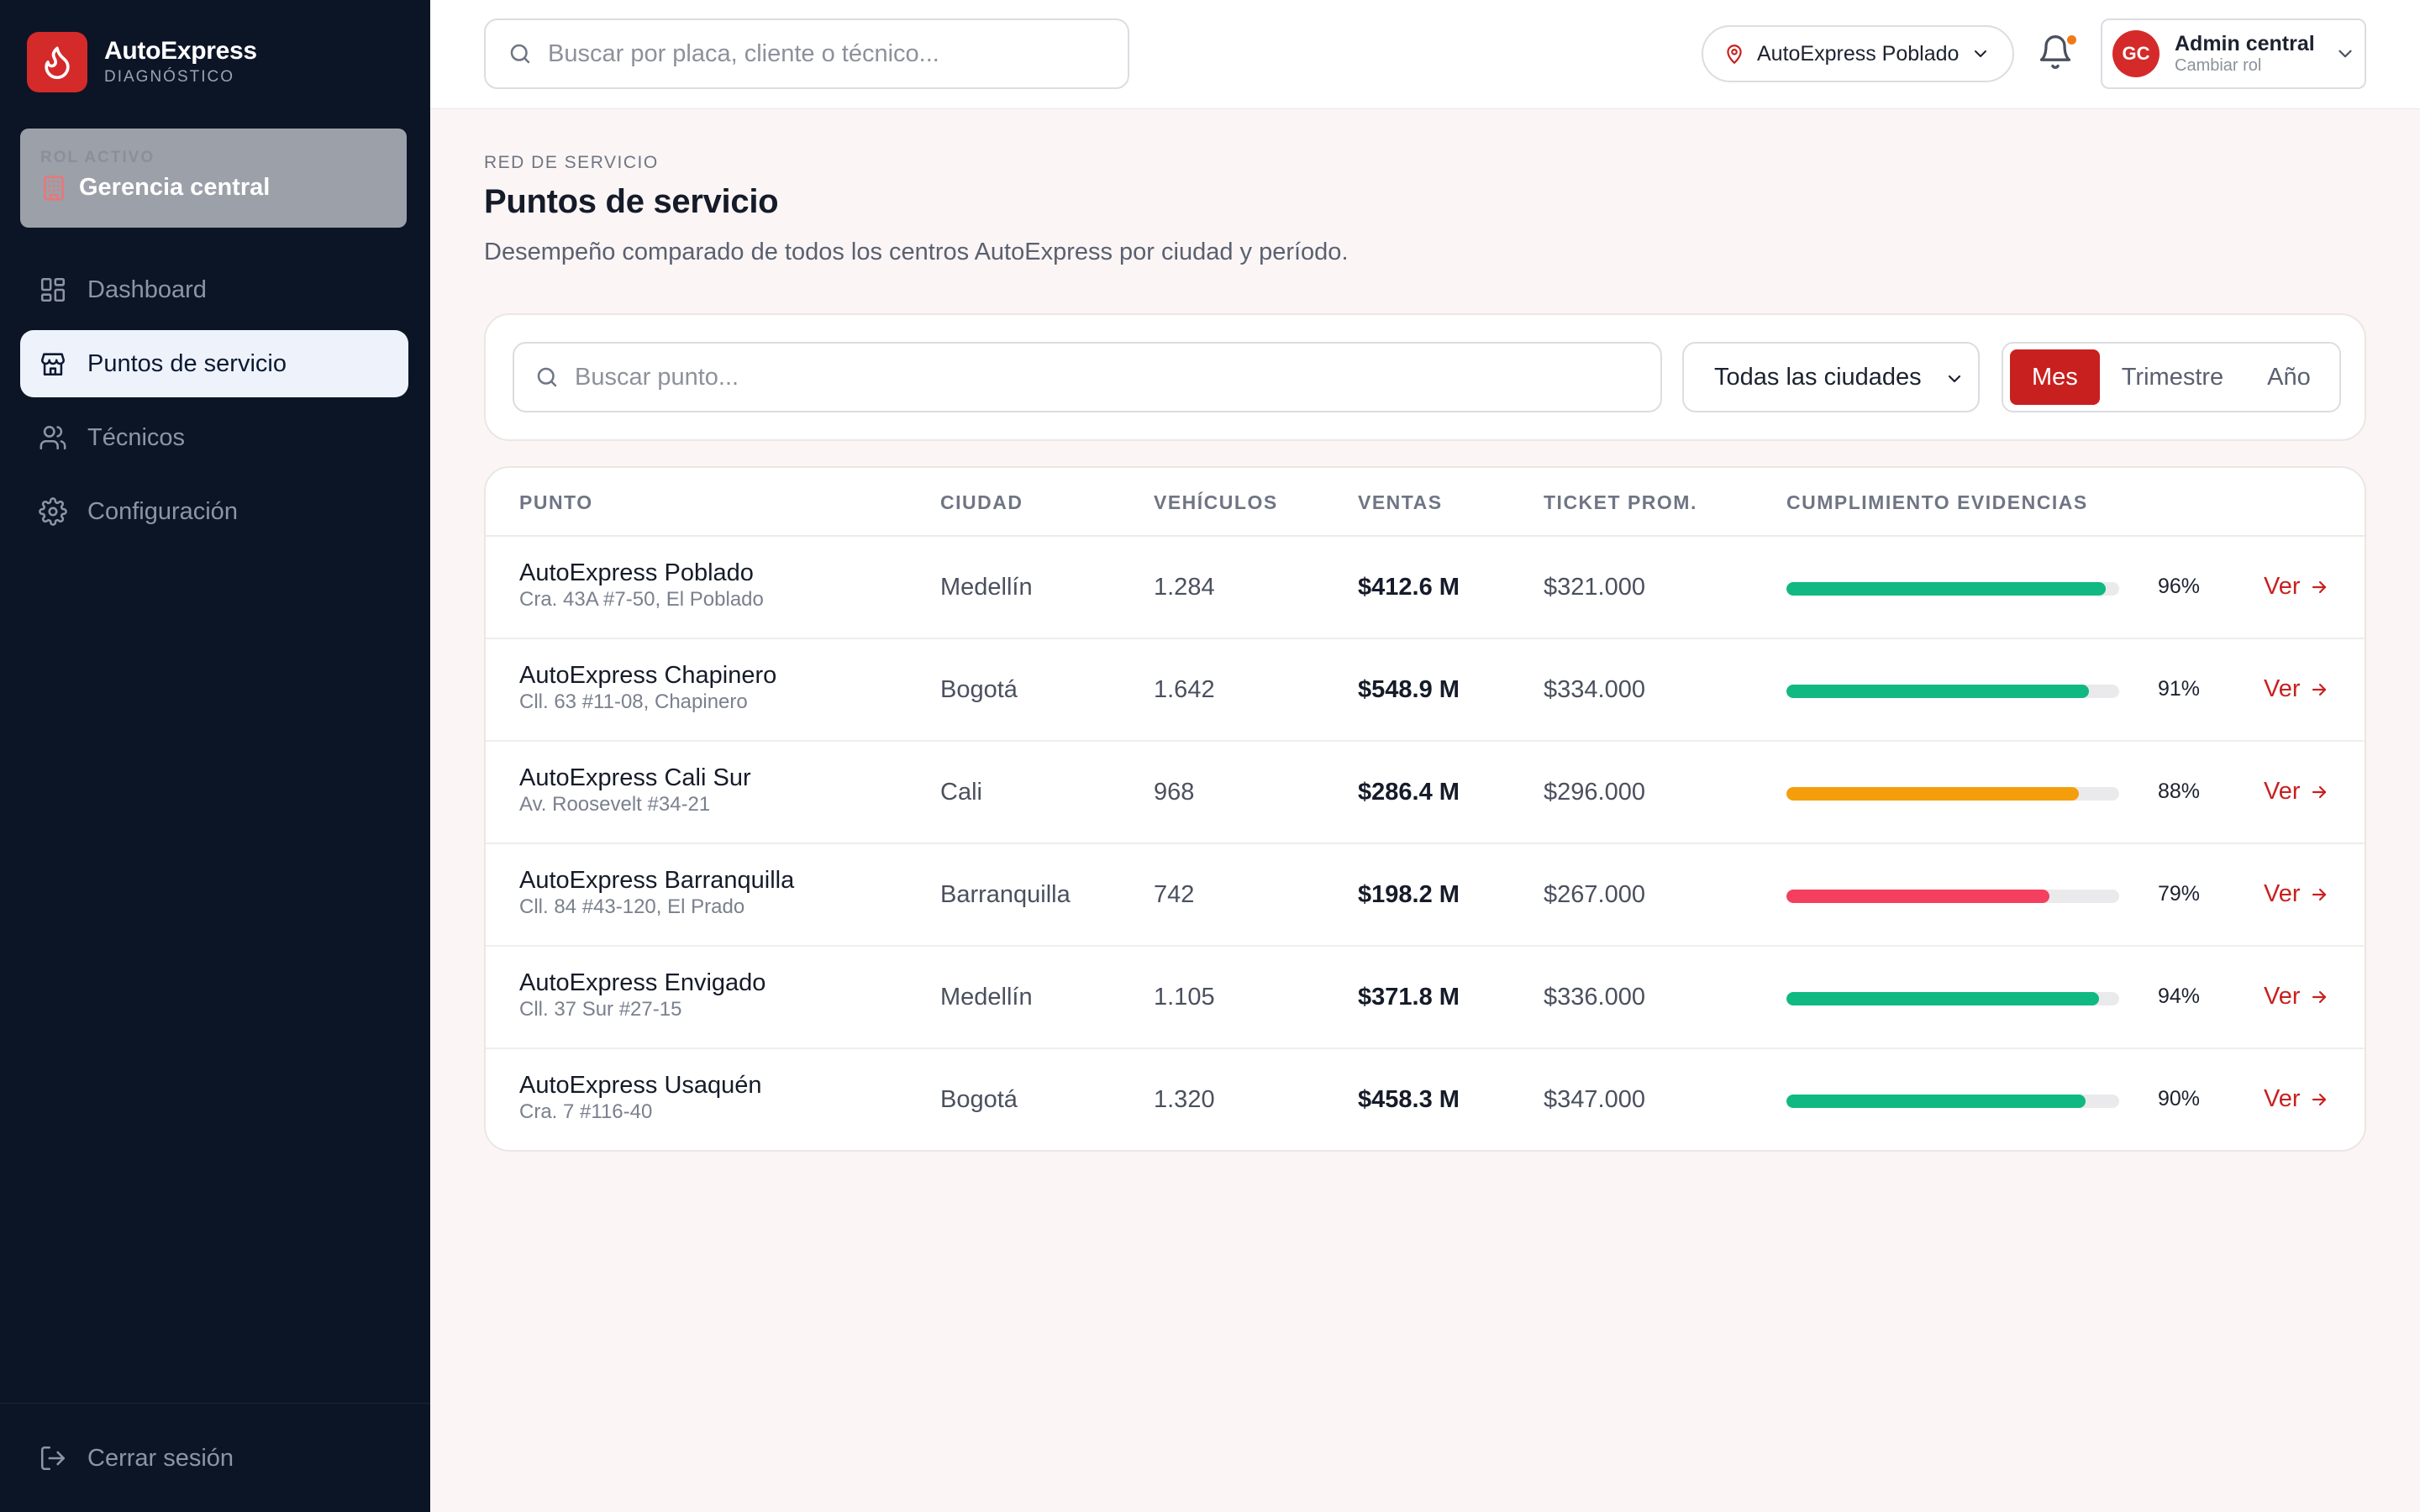 This screenshot has height=1512, width=2420. I want to click on column-header-compliance: CUMPLIMIENTO EVIDENCIAS, so click(1937, 502).